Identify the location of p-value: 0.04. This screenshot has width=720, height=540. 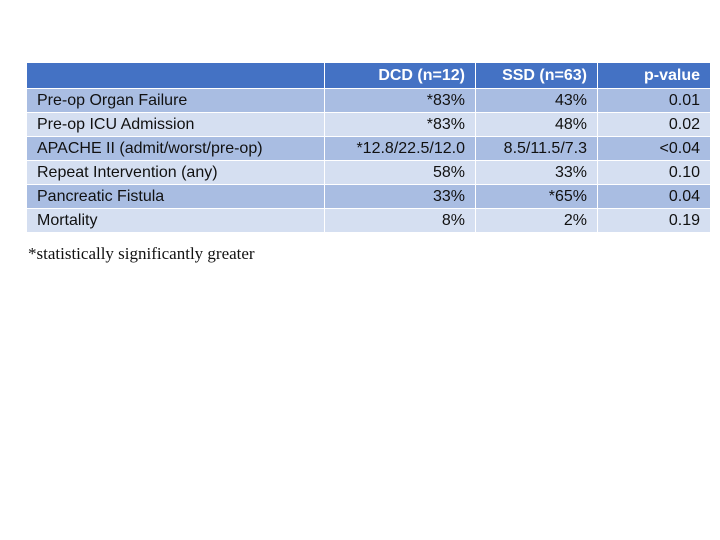
(654, 196).